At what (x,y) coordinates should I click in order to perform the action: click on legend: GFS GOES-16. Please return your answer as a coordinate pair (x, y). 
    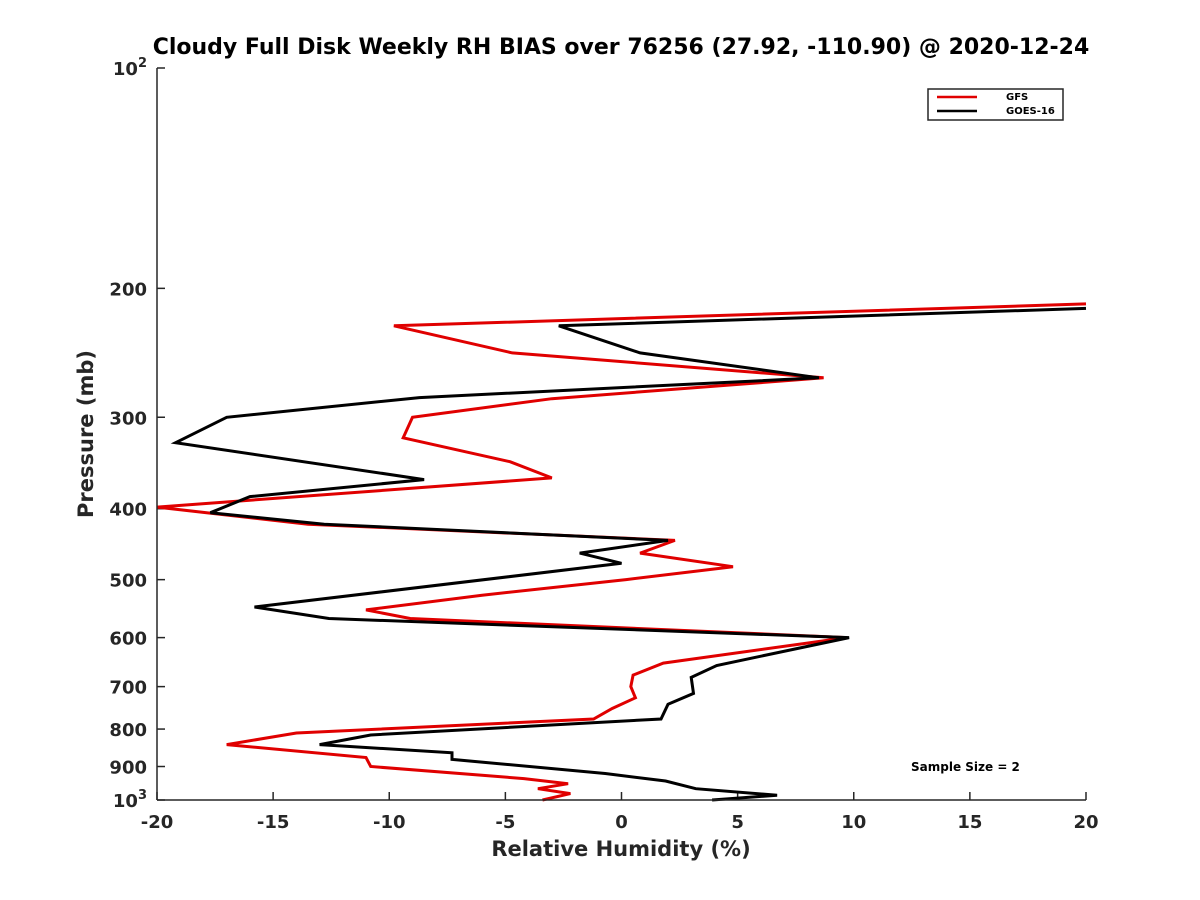
    Looking at the image, I should click on (995, 104).